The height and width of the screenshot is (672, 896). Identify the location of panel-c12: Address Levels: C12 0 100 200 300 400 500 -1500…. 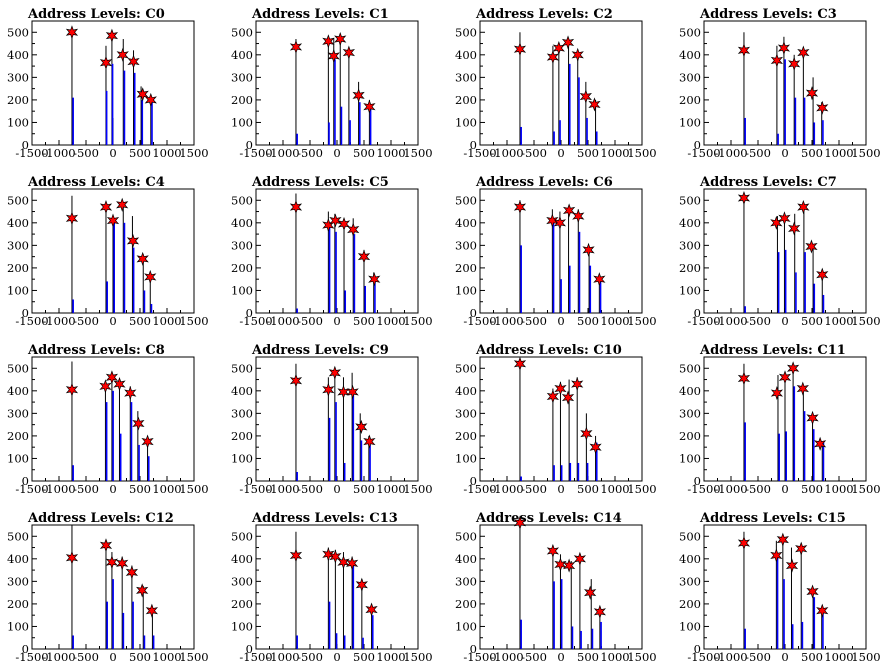
(108, 587).